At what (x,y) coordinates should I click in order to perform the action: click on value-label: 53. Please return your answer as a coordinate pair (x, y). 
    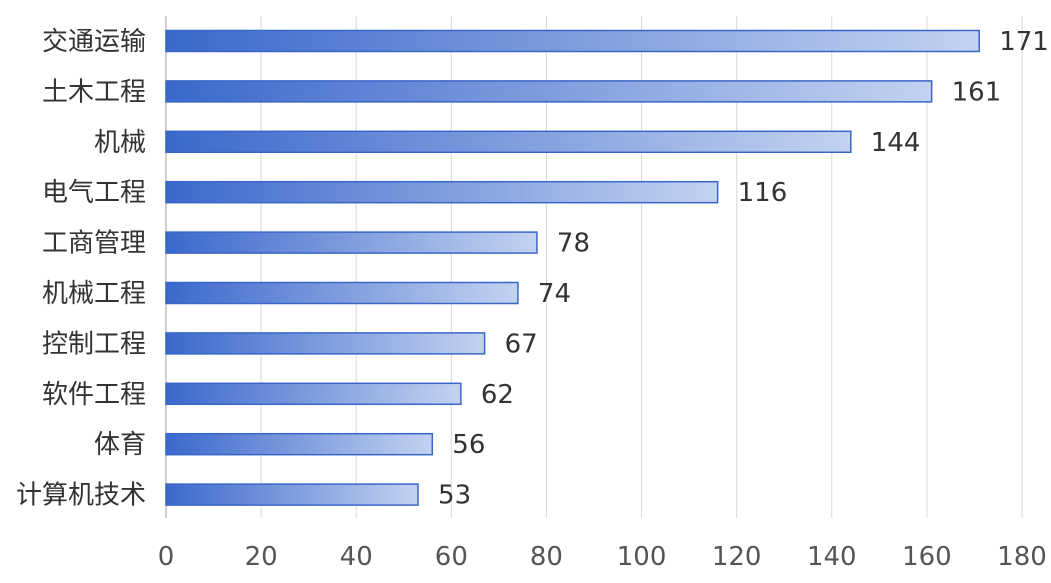
    Looking at the image, I should click on (454, 496).